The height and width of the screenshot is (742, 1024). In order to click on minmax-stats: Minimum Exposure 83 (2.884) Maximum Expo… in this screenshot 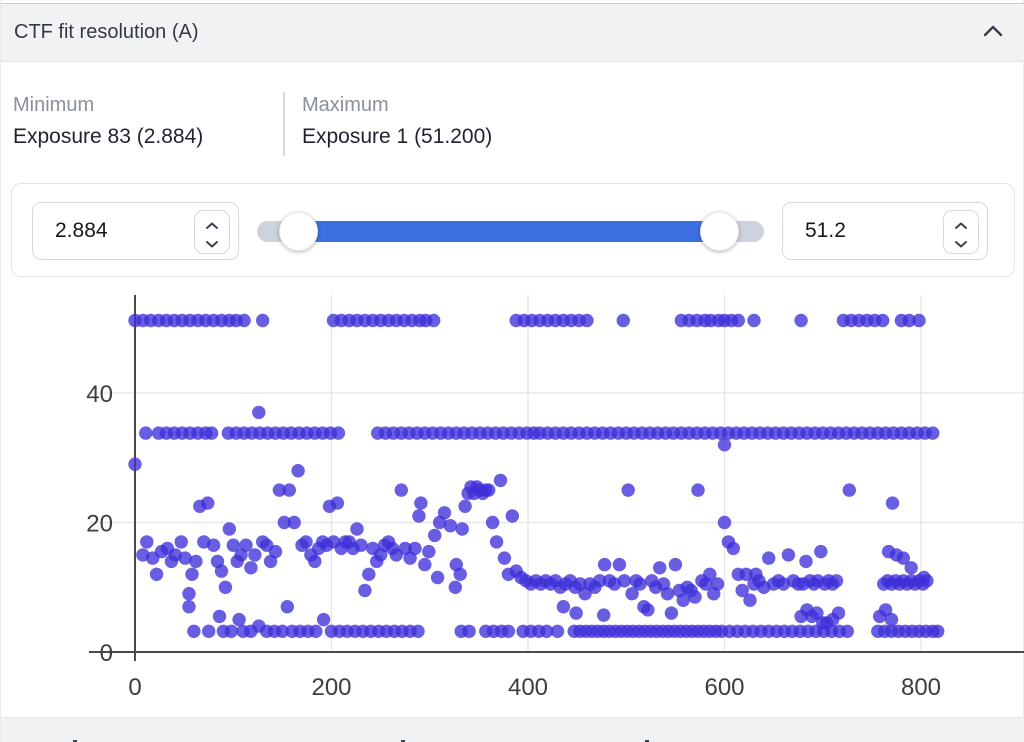, I will do `click(512, 125)`.